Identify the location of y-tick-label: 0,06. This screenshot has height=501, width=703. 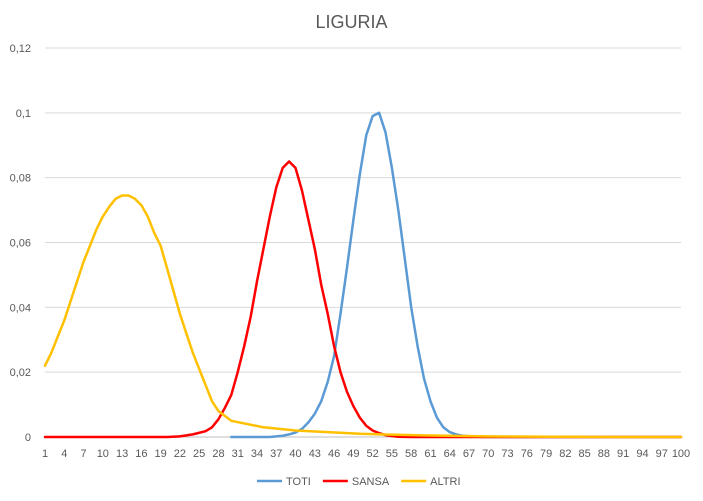
(20, 244).